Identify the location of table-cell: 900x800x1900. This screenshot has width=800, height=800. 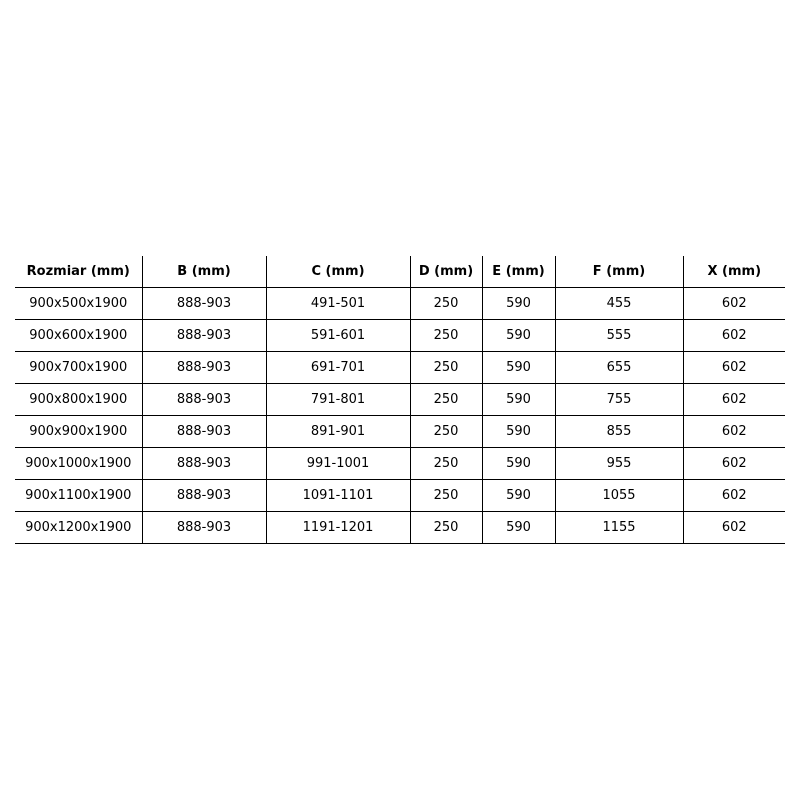
(78, 399).